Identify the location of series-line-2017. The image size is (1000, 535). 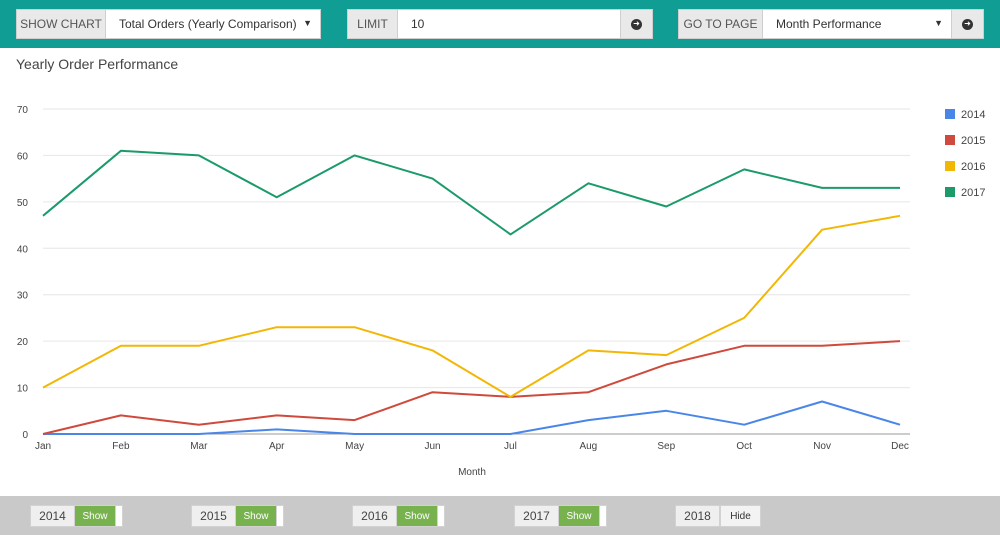
(471, 192).